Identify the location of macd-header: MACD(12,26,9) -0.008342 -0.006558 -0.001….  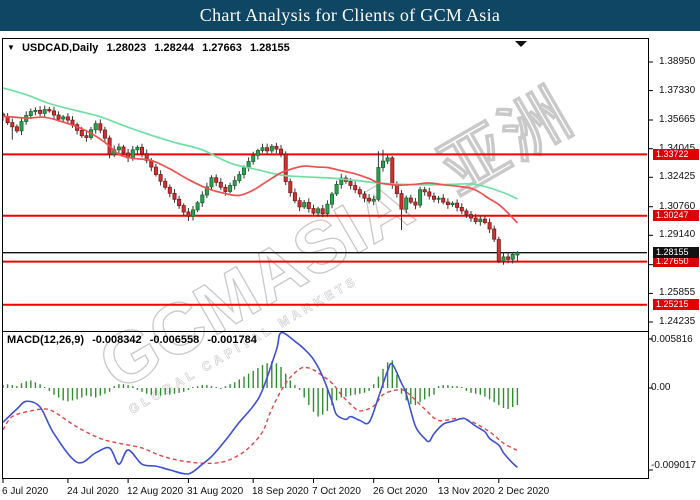
(132, 340).